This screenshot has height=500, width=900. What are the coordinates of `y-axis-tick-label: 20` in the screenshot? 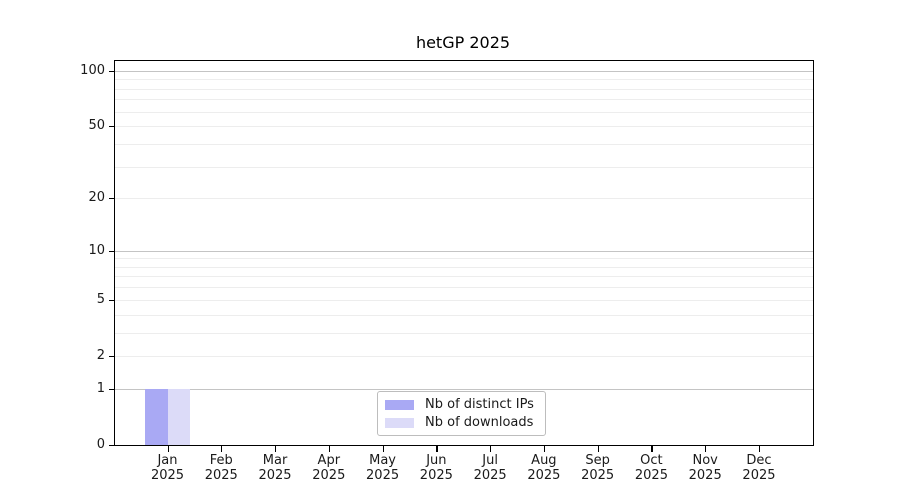 It's located at (96, 198).